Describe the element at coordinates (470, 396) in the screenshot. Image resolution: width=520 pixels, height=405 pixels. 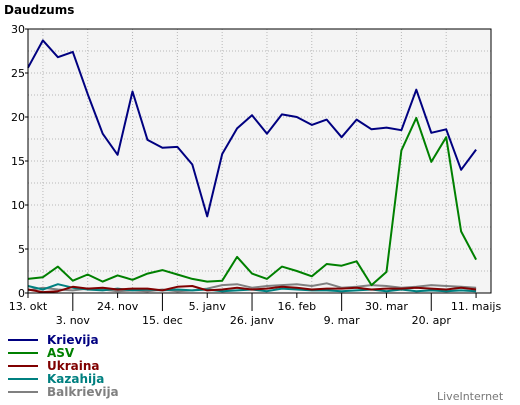
I see `brand-label: LiveInternet` at that location.